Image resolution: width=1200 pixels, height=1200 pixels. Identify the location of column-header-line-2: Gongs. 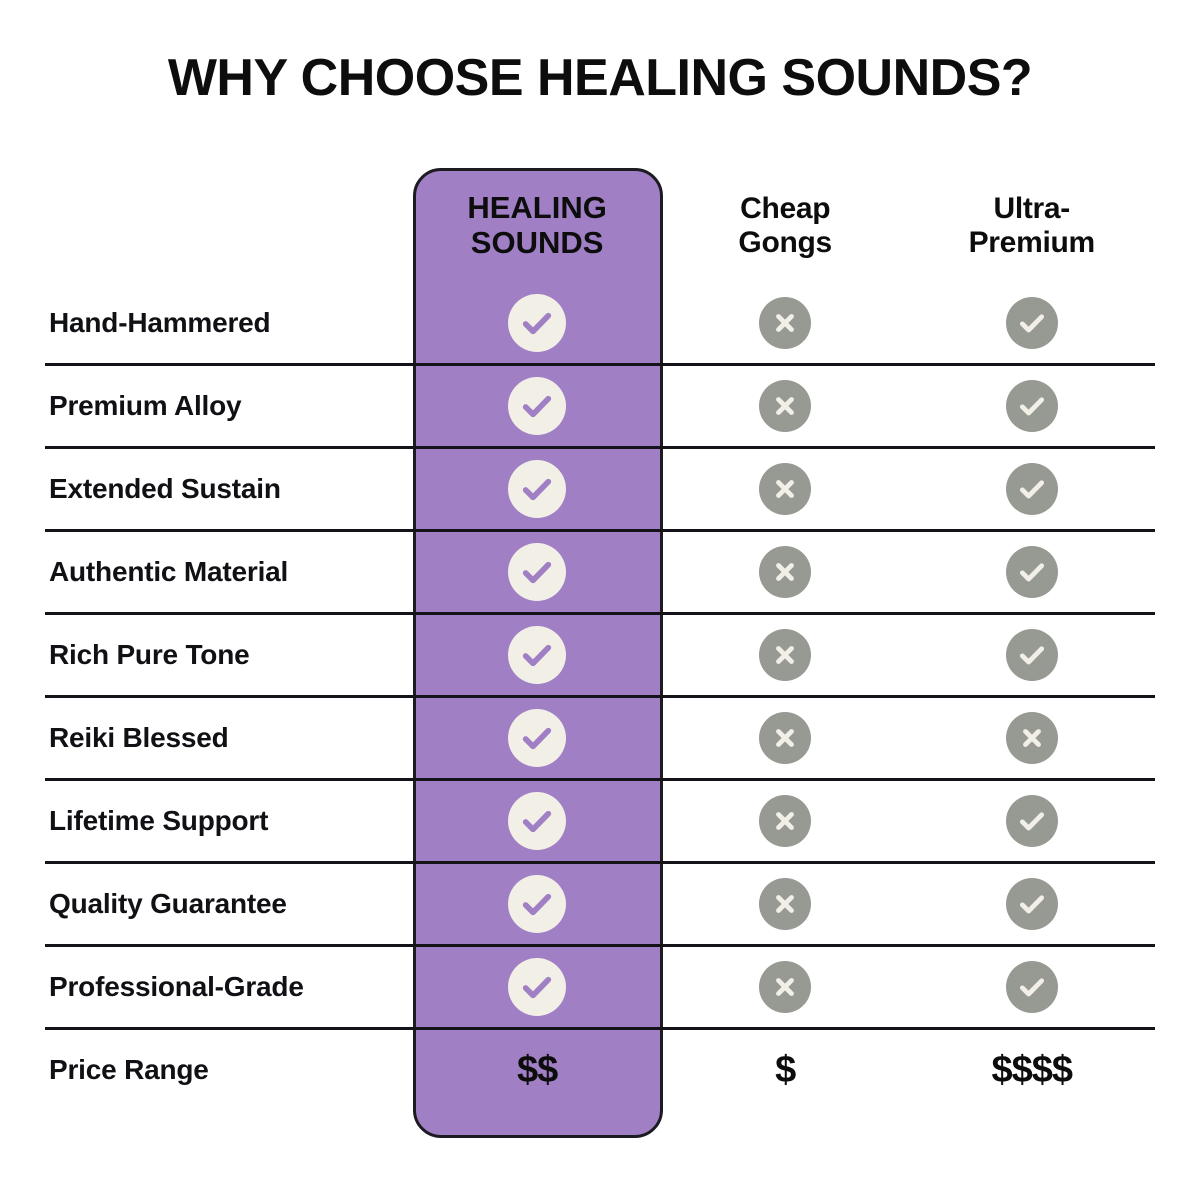
(785, 242).